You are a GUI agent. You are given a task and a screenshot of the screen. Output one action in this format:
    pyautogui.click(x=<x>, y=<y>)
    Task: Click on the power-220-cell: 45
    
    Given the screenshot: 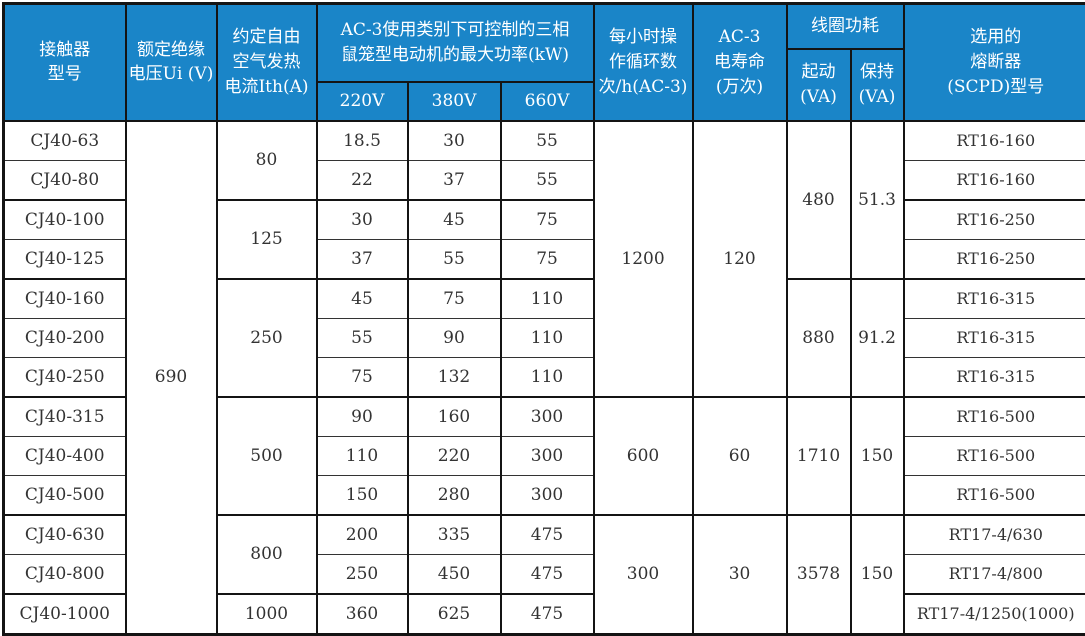 What is the action you would take?
    pyautogui.click(x=362, y=299)
    